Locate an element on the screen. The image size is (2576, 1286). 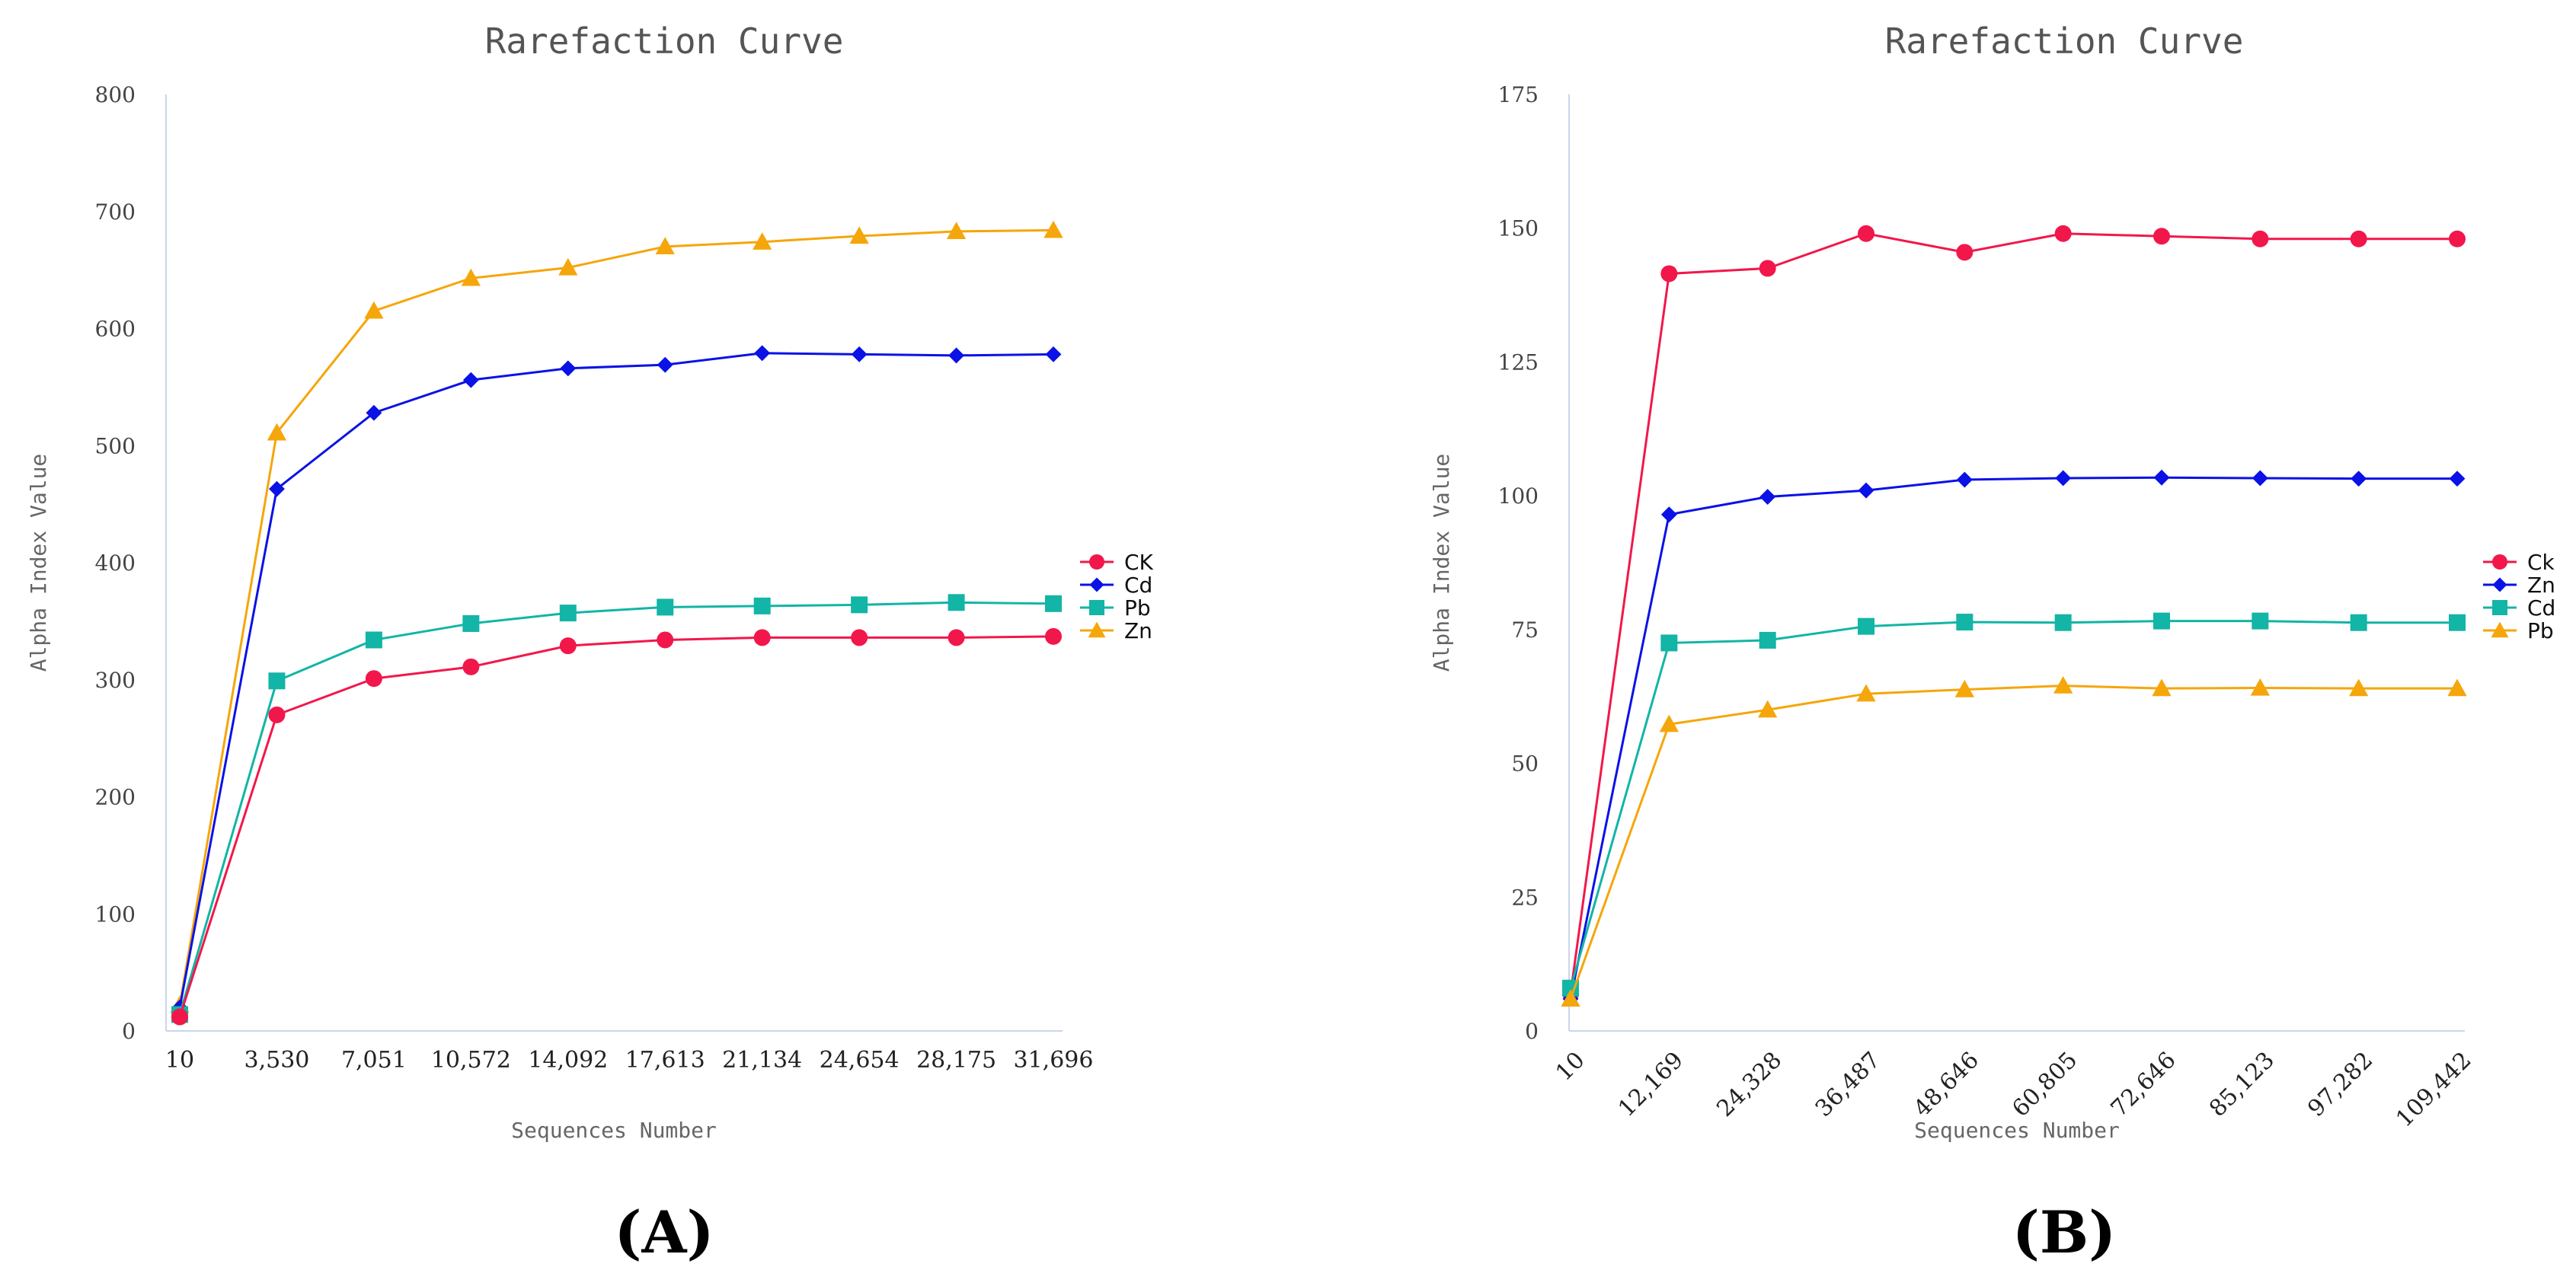
chart-b-x-tick: 85,123 is located at coordinates (2242, 1084).